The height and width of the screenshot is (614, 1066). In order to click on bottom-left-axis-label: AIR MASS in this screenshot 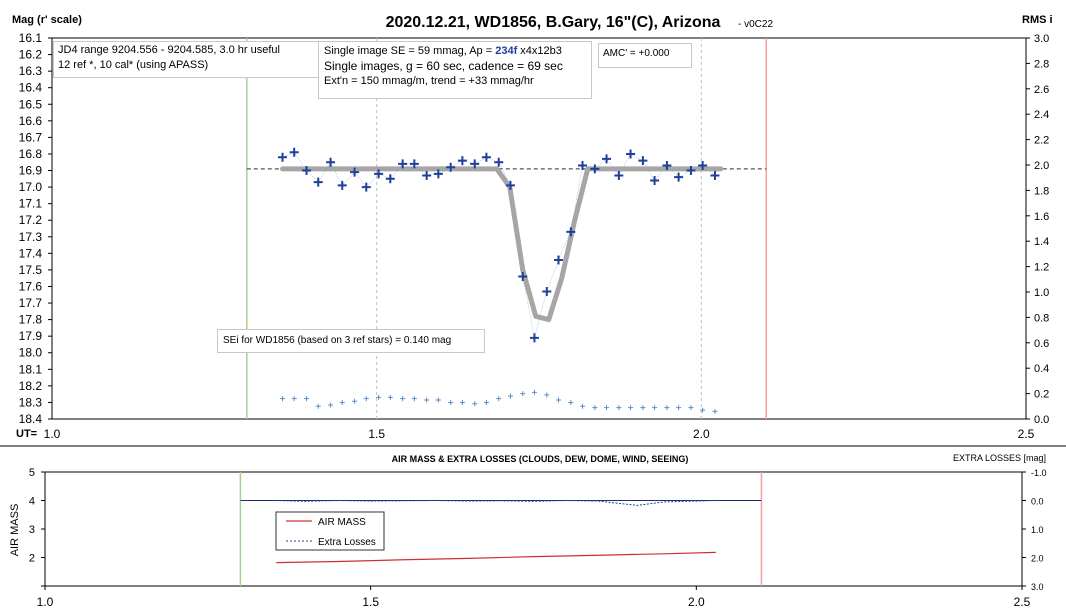, I will do `click(15, 530)`.